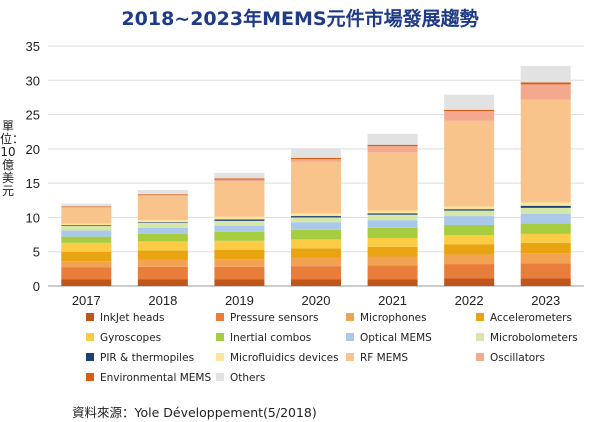 Image resolution: width=600 pixels, height=422 pixels. Describe the element at coordinates (396, 338) in the screenshot. I see `legend-label: Optical MEMS` at that location.